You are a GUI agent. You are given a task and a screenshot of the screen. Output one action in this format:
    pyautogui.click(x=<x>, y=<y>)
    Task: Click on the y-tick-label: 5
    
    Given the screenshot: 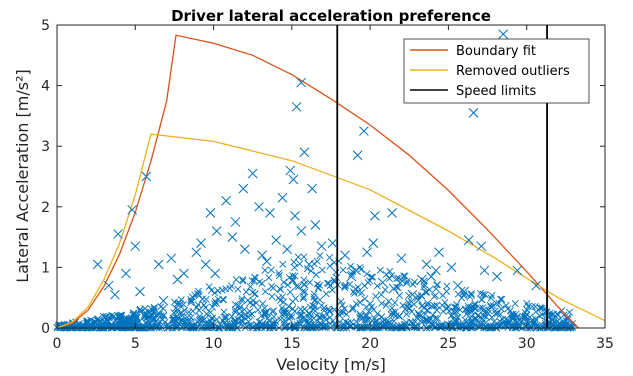 What is the action you would take?
    pyautogui.click(x=45, y=26)
    